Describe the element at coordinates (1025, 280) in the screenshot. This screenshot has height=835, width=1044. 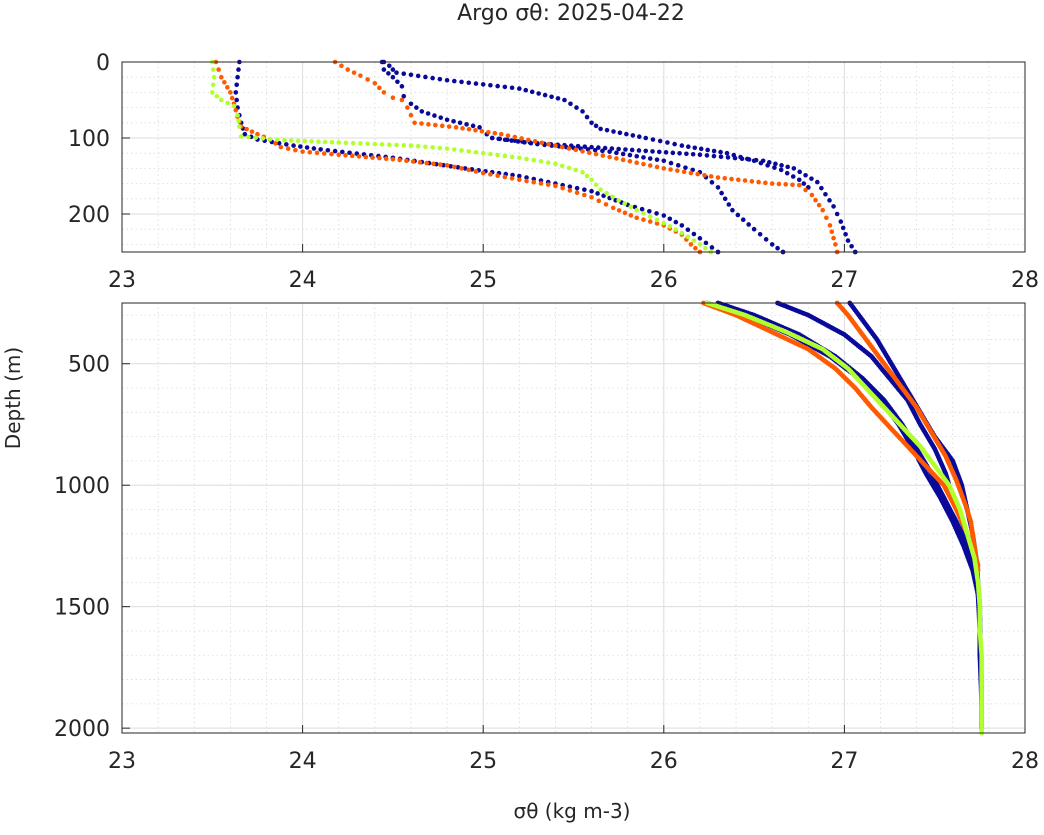
I see `x-tick-label: 28` at that location.